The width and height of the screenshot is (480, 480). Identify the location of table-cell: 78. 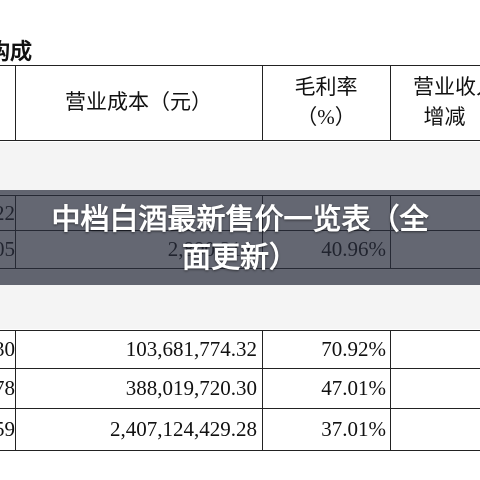
(7, 388).